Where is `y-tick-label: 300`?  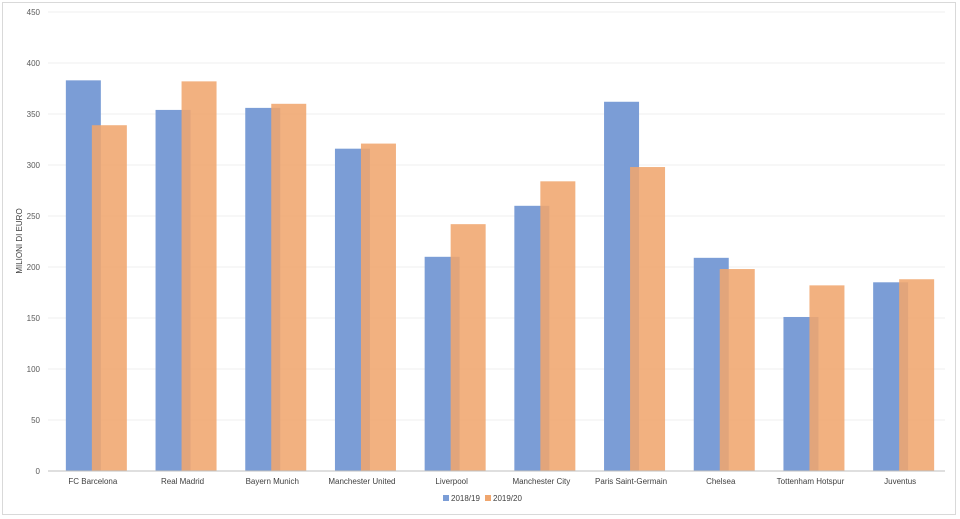 y-tick-label: 300 is located at coordinates (34, 165).